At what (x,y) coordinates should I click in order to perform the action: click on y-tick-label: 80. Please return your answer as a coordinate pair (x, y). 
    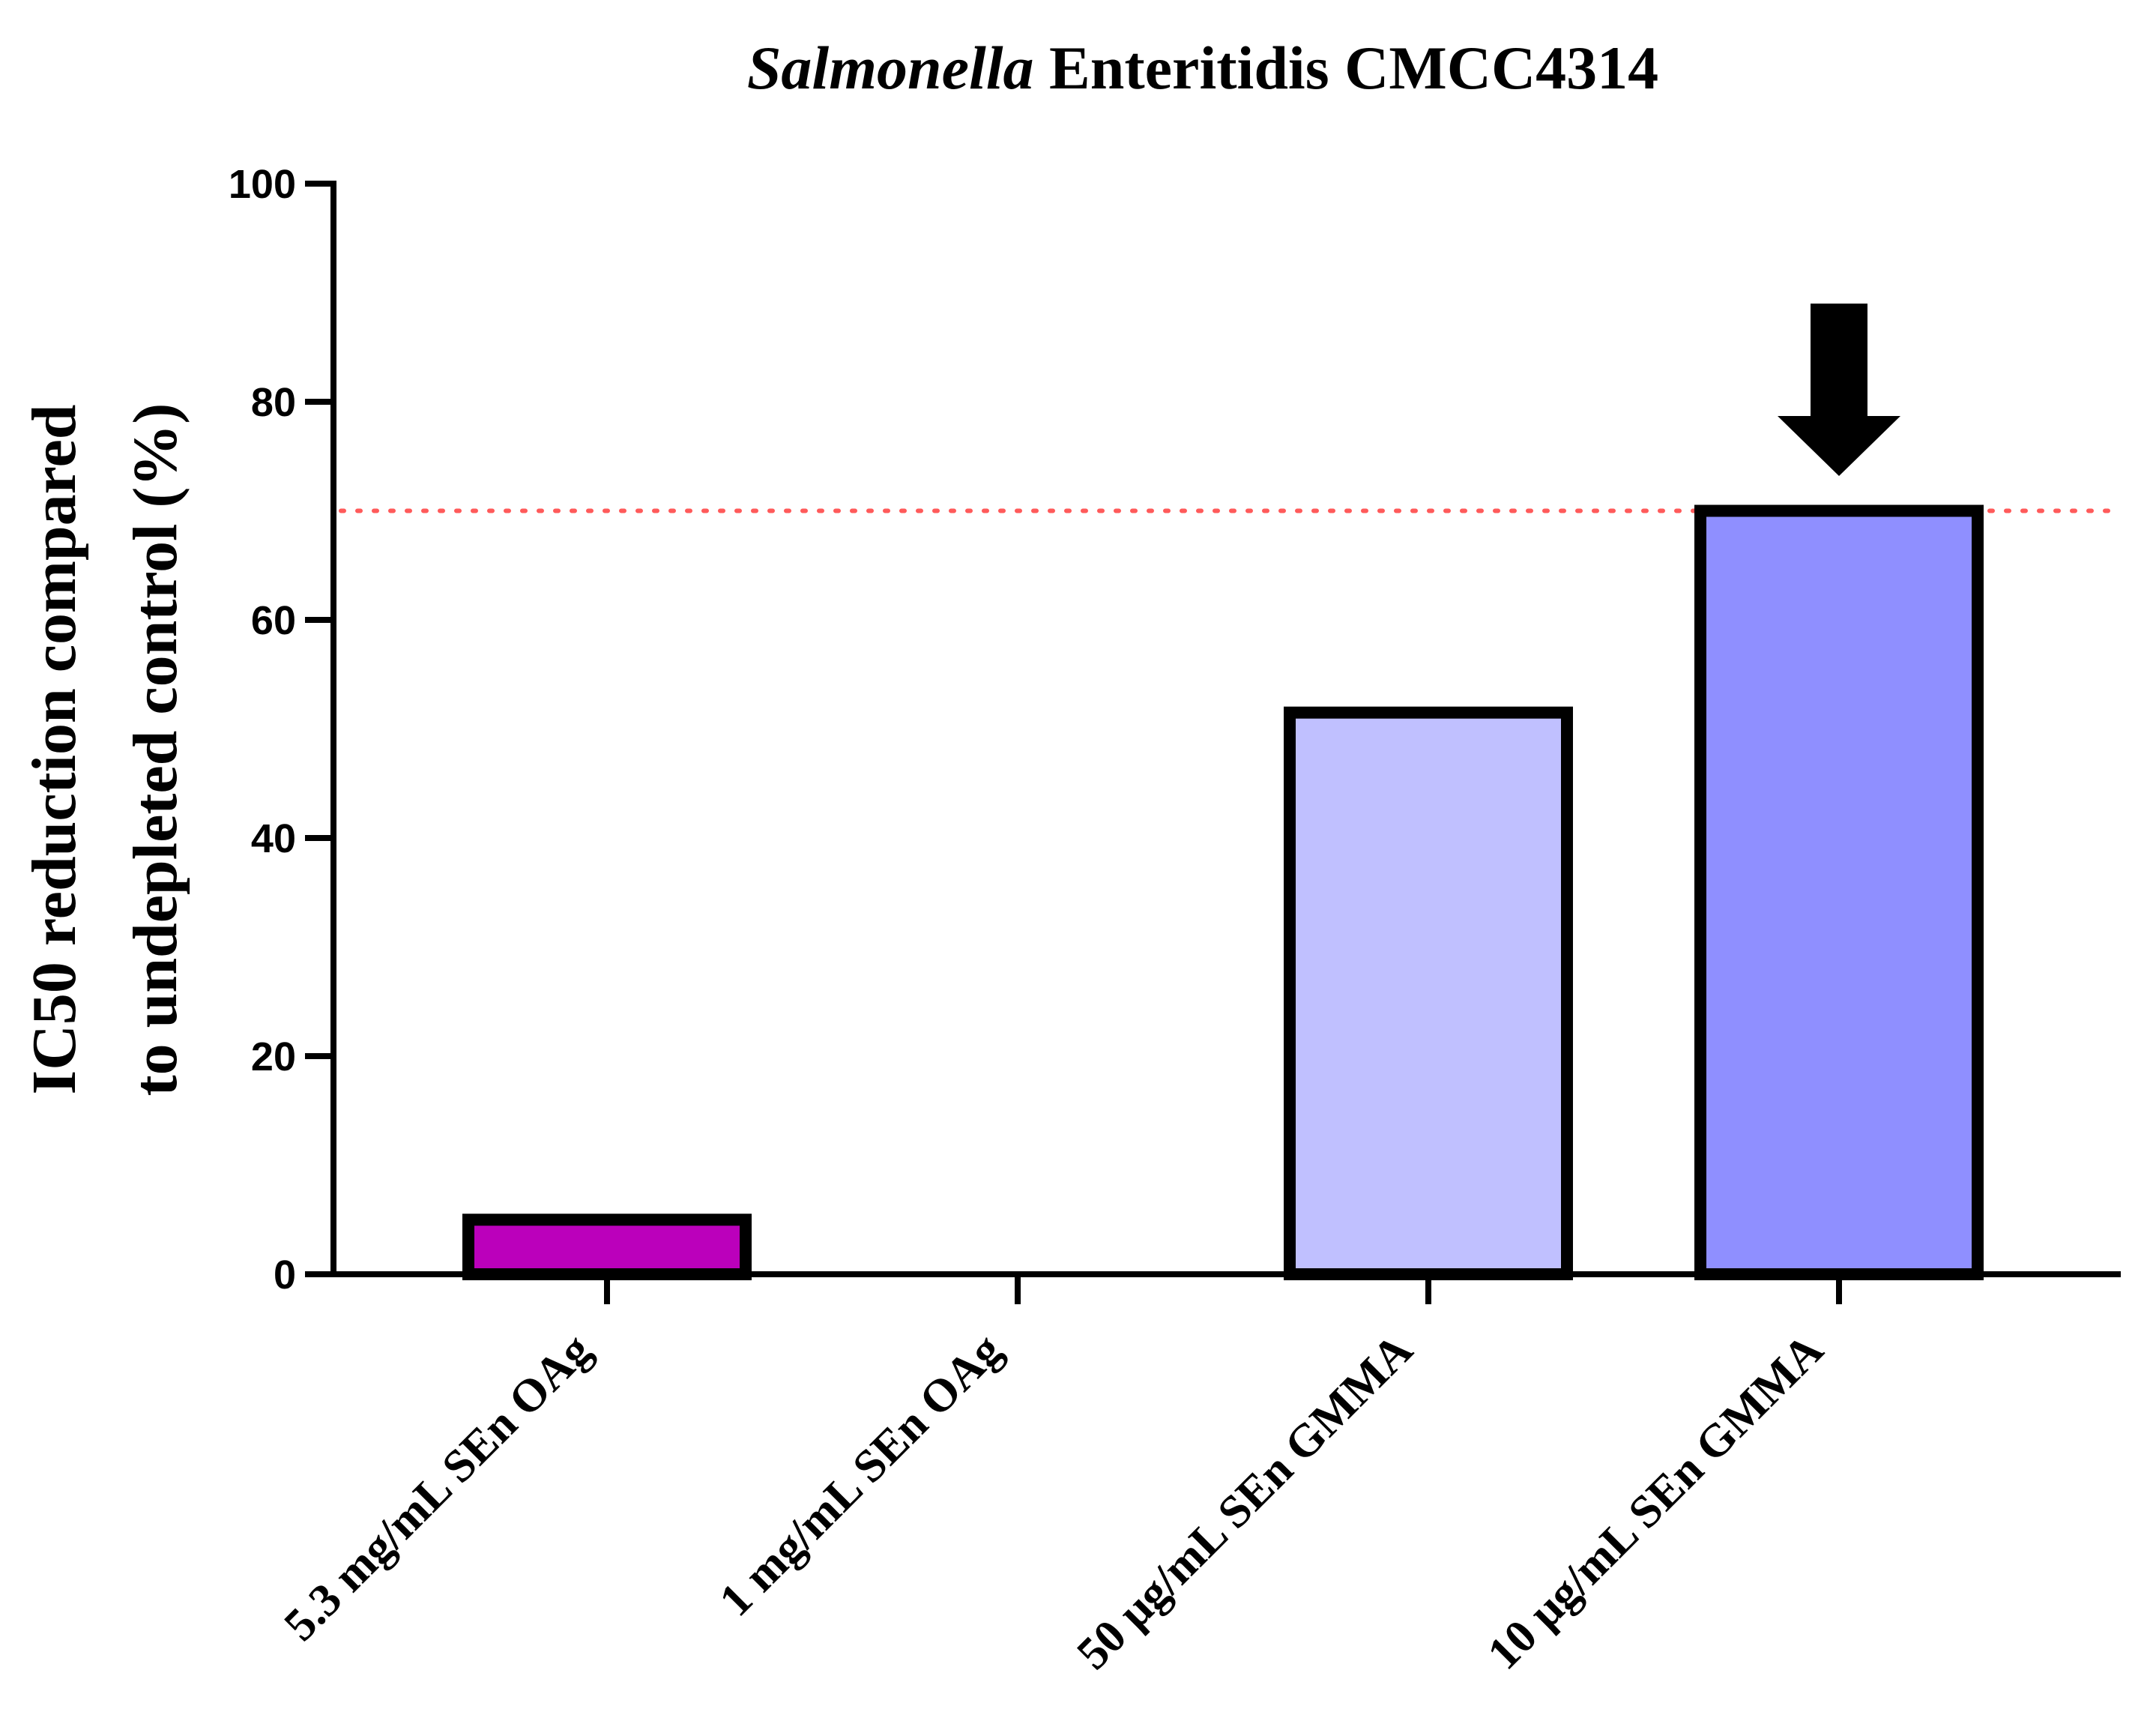
    Looking at the image, I should click on (273, 402).